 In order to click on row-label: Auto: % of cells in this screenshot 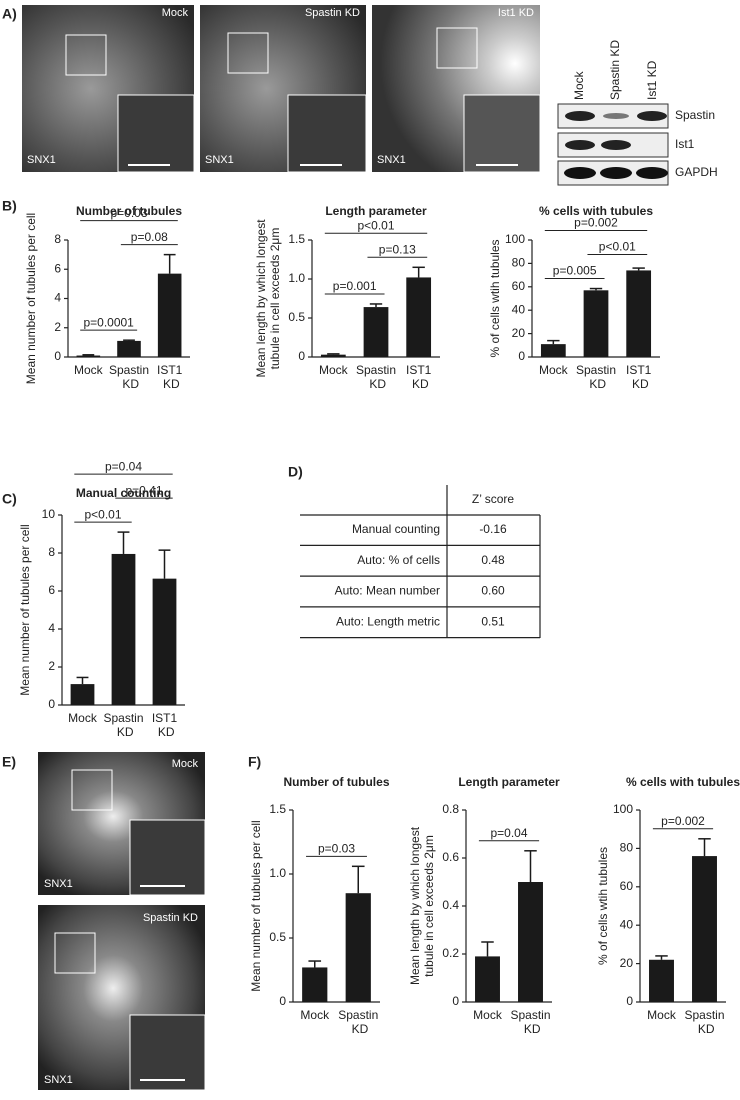, I will do `click(398, 560)`.